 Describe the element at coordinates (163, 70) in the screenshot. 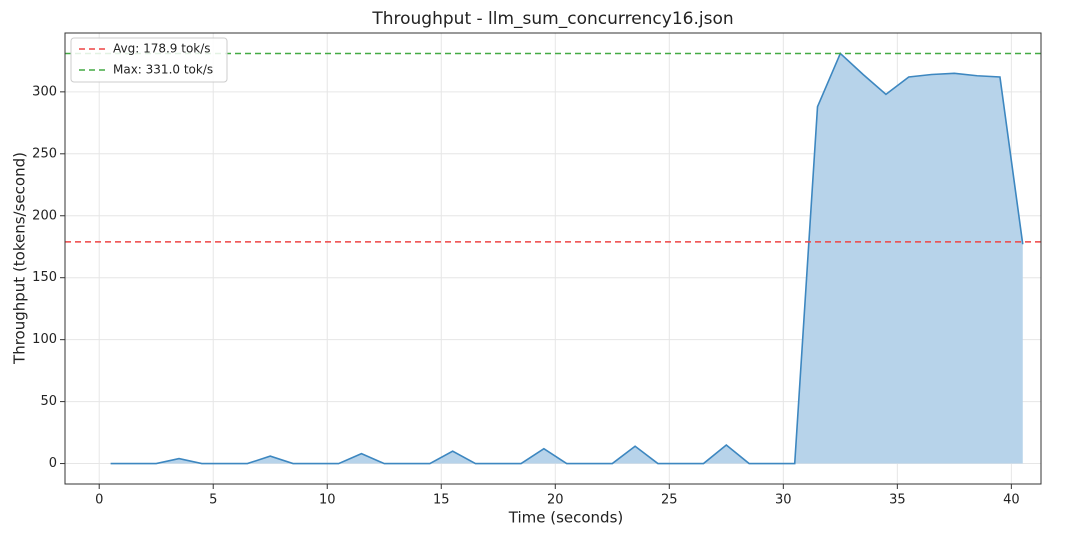

I see `legend-label: Max: 331.0 tok/s` at that location.